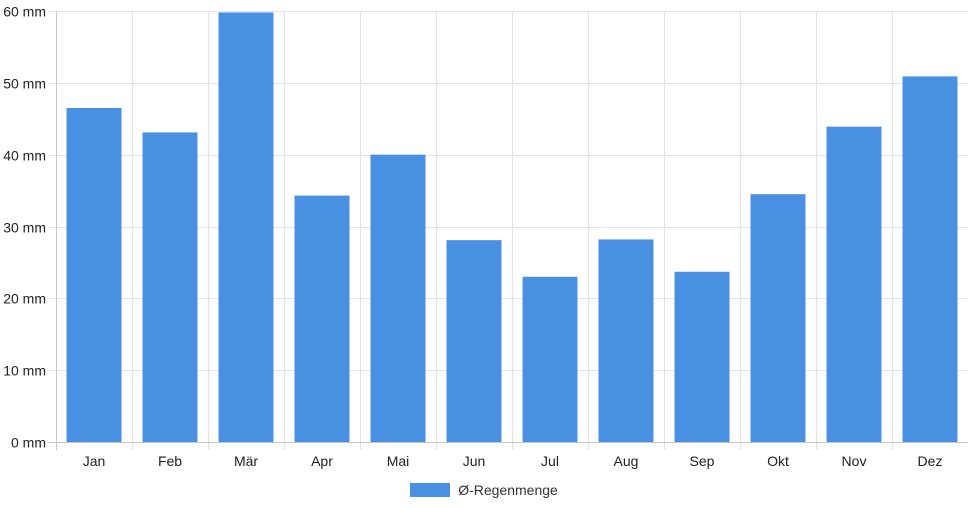 This screenshot has width=968, height=508. Describe the element at coordinates (398, 298) in the screenshot. I see `bar-mai` at that location.